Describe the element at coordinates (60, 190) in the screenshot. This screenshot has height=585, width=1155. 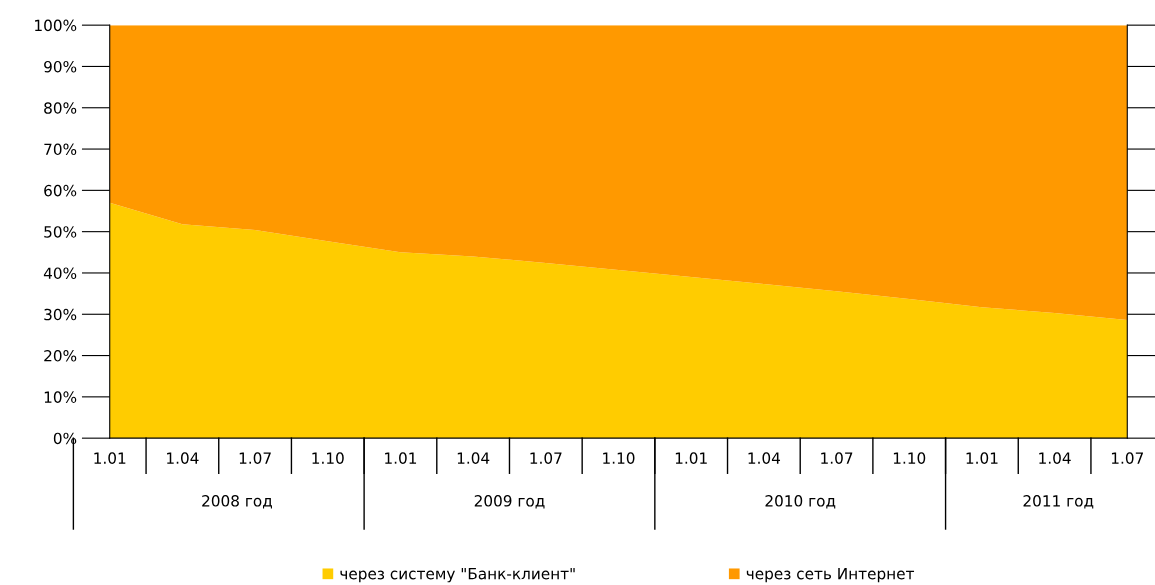
I see `y-tick-label: 60%` at that location.